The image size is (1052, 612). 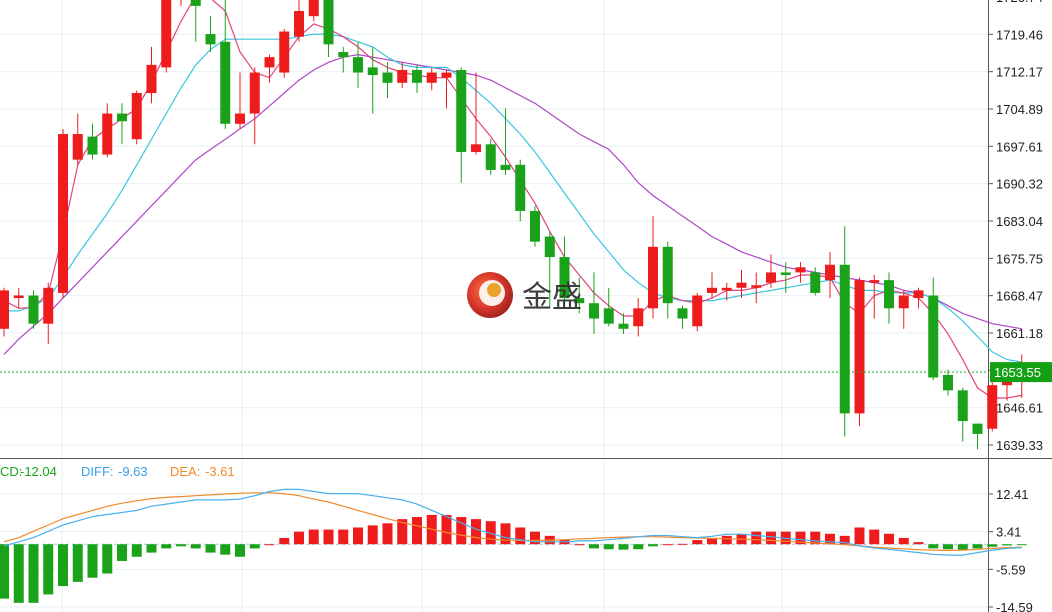 What do you see at coordinates (513, 558) in the screenshot?
I see `macd-histogram` at bounding box center [513, 558].